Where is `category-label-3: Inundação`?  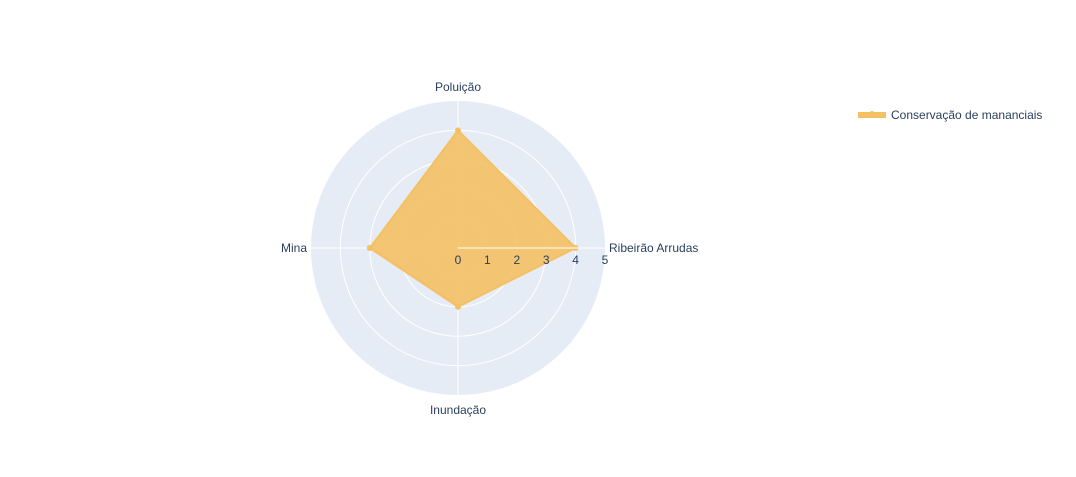 category-label-3: Inundação is located at coordinates (458, 410).